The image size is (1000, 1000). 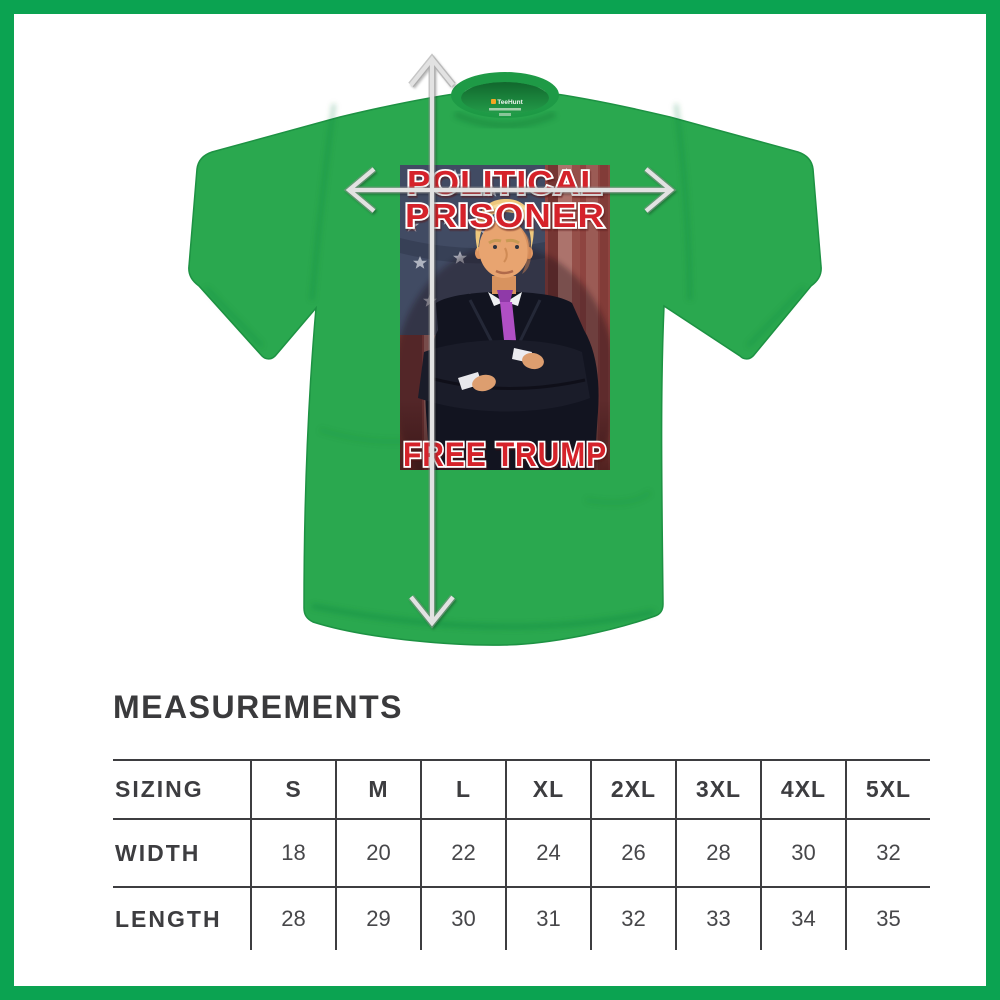 What do you see at coordinates (508, 324) in the screenshot?
I see `tie` at bounding box center [508, 324].